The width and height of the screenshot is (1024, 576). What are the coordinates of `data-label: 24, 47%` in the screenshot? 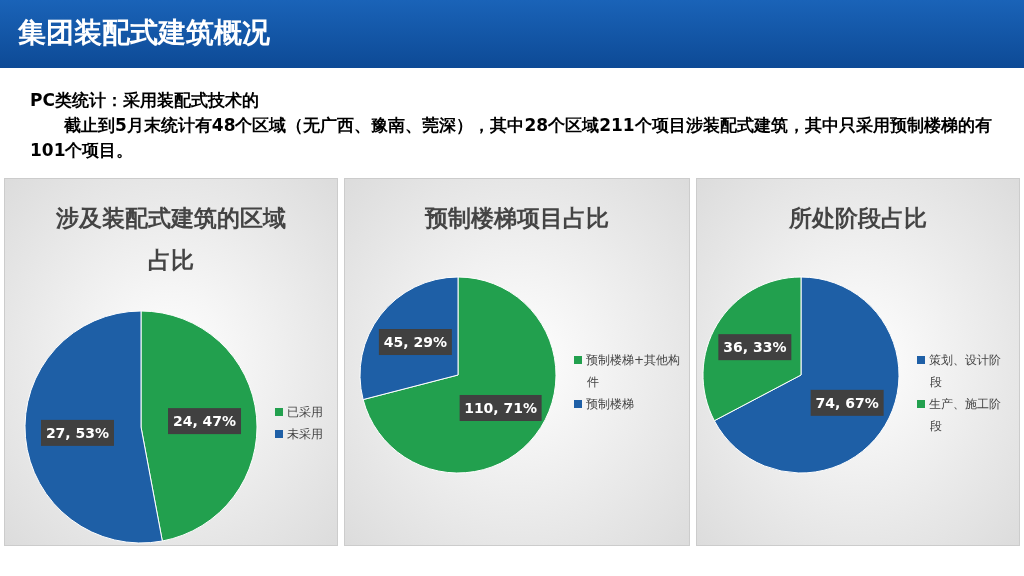 It's located at (204, 421).